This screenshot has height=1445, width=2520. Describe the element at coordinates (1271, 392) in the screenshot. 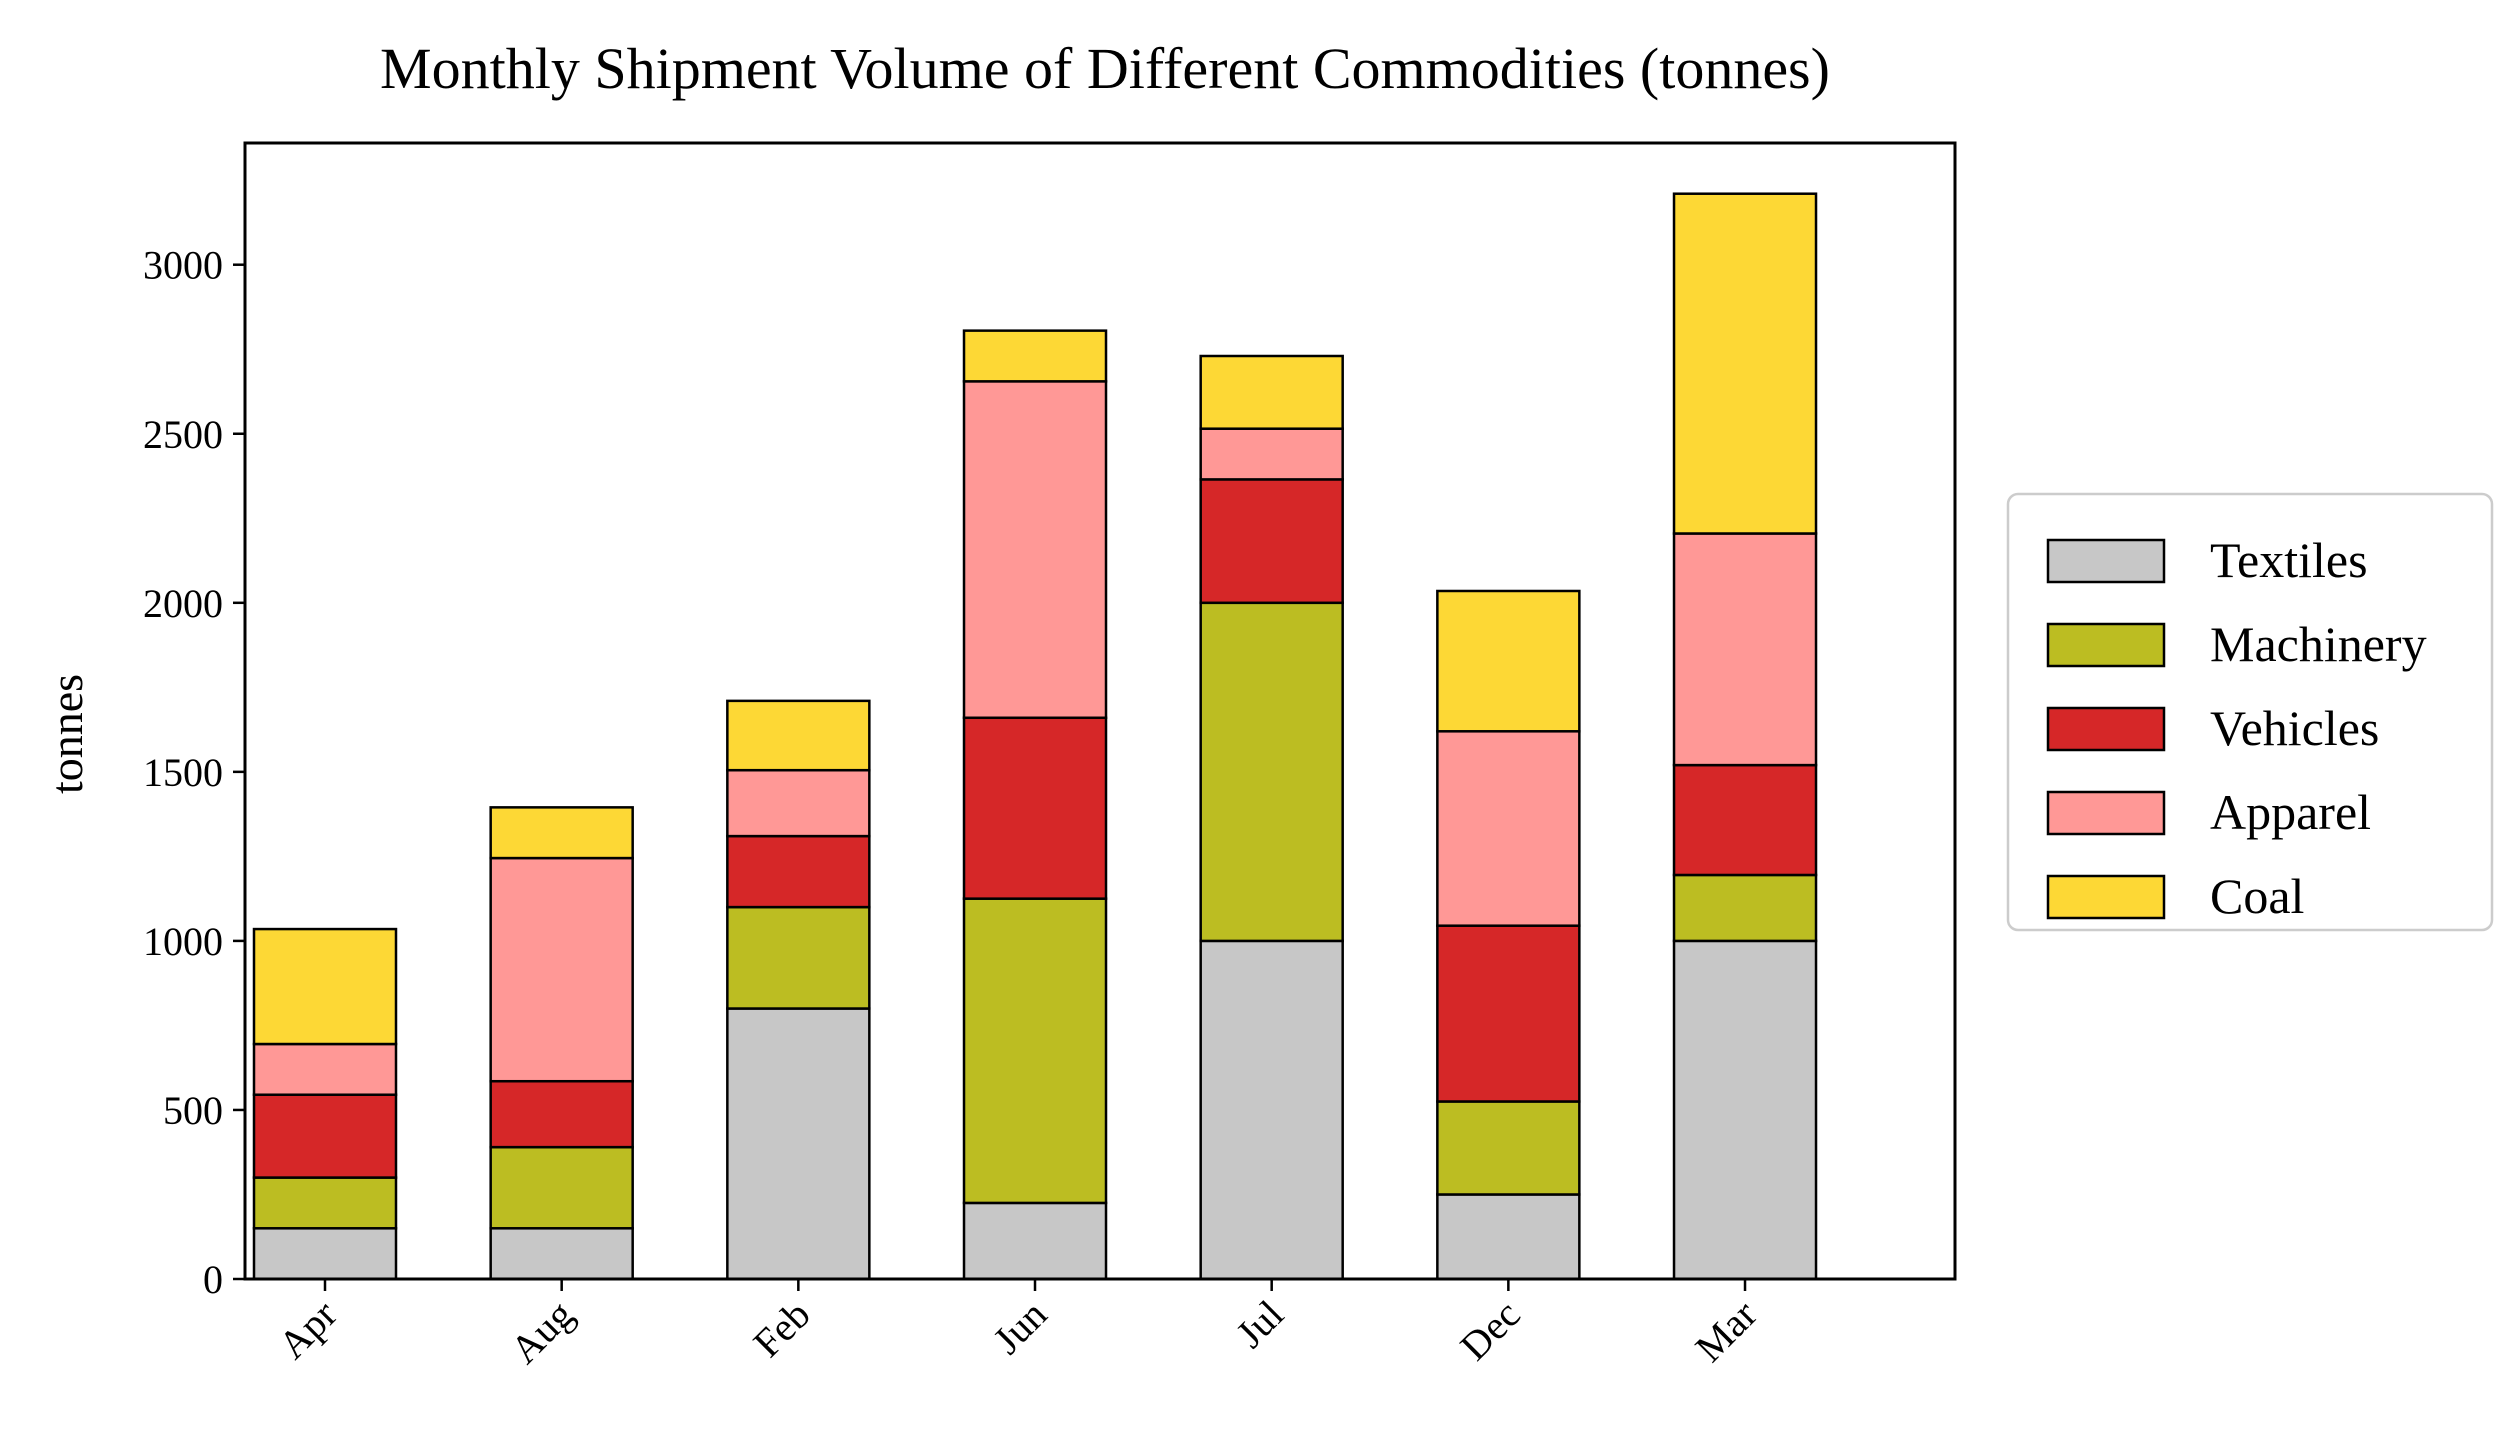

I see `bar-segment-coal-jul` at that location.